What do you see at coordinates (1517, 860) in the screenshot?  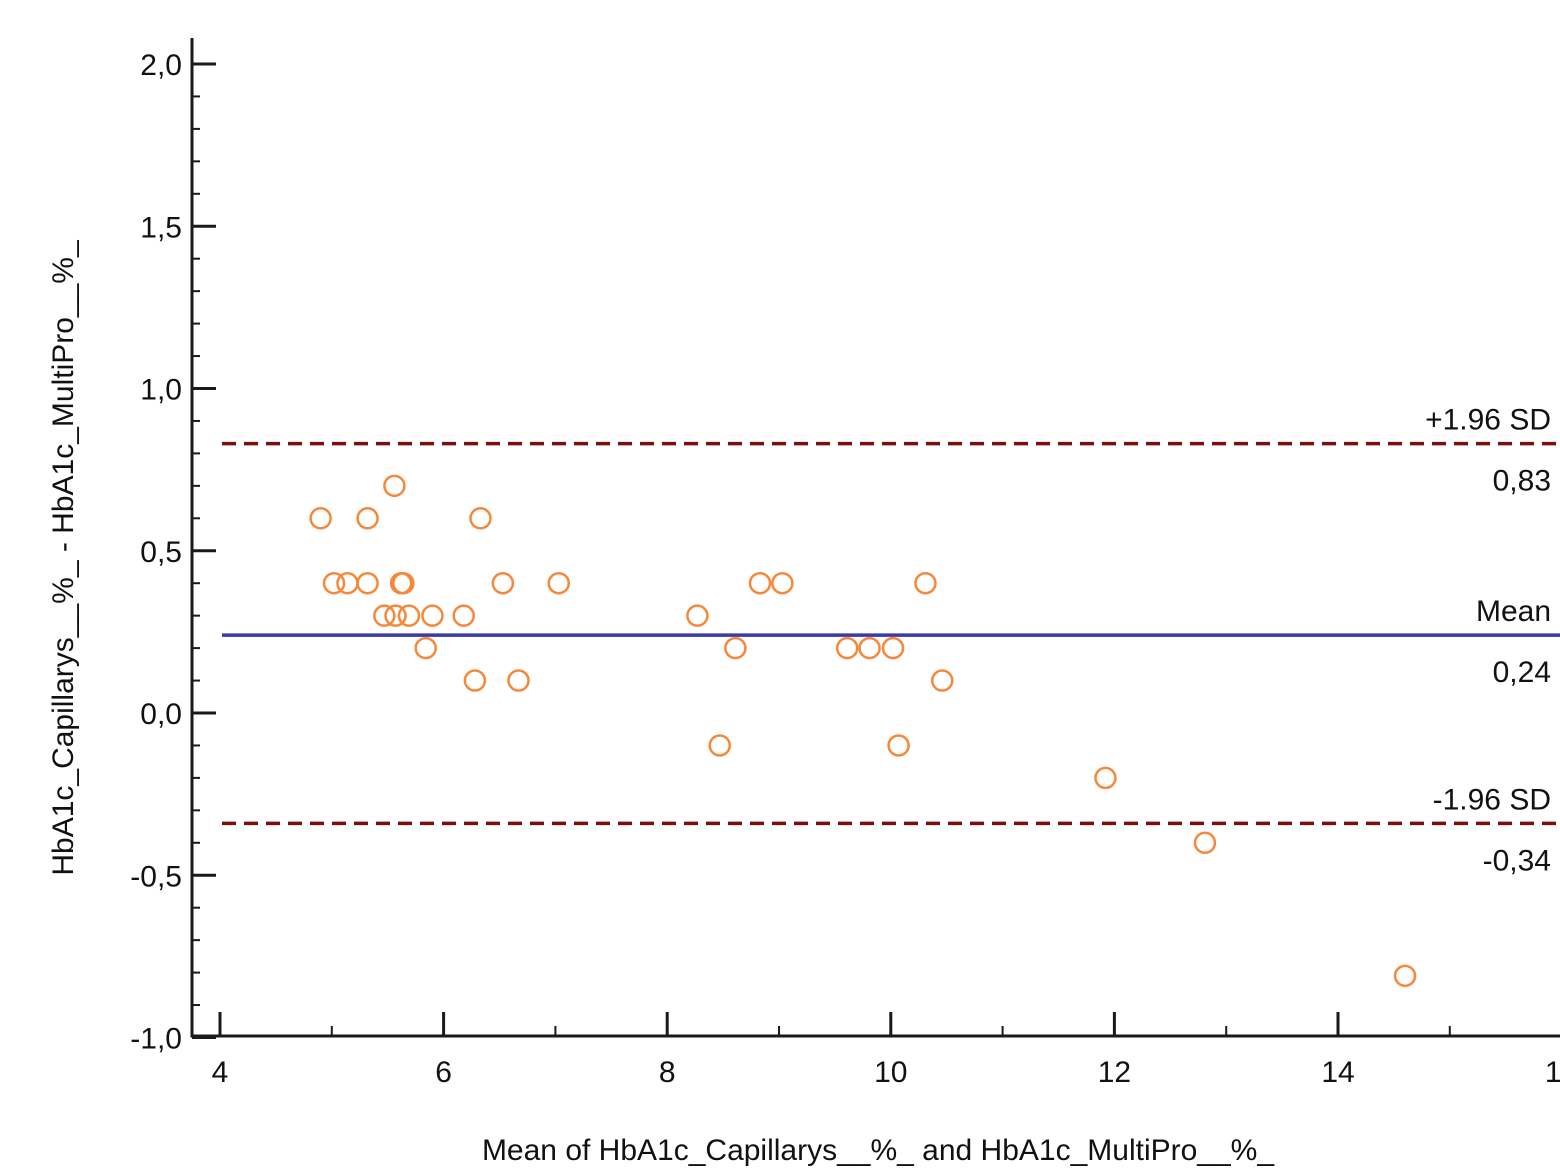 I see `reference-line-value: -0,34` at bounding box center [1517, 860].